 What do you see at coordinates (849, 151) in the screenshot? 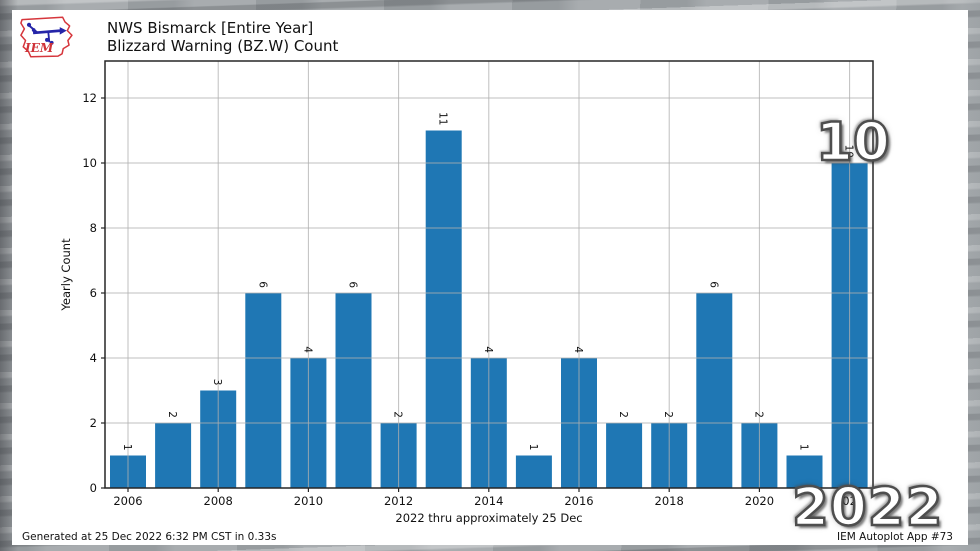
I see `bar-value-label: 10` at bounding box center [849, 151].